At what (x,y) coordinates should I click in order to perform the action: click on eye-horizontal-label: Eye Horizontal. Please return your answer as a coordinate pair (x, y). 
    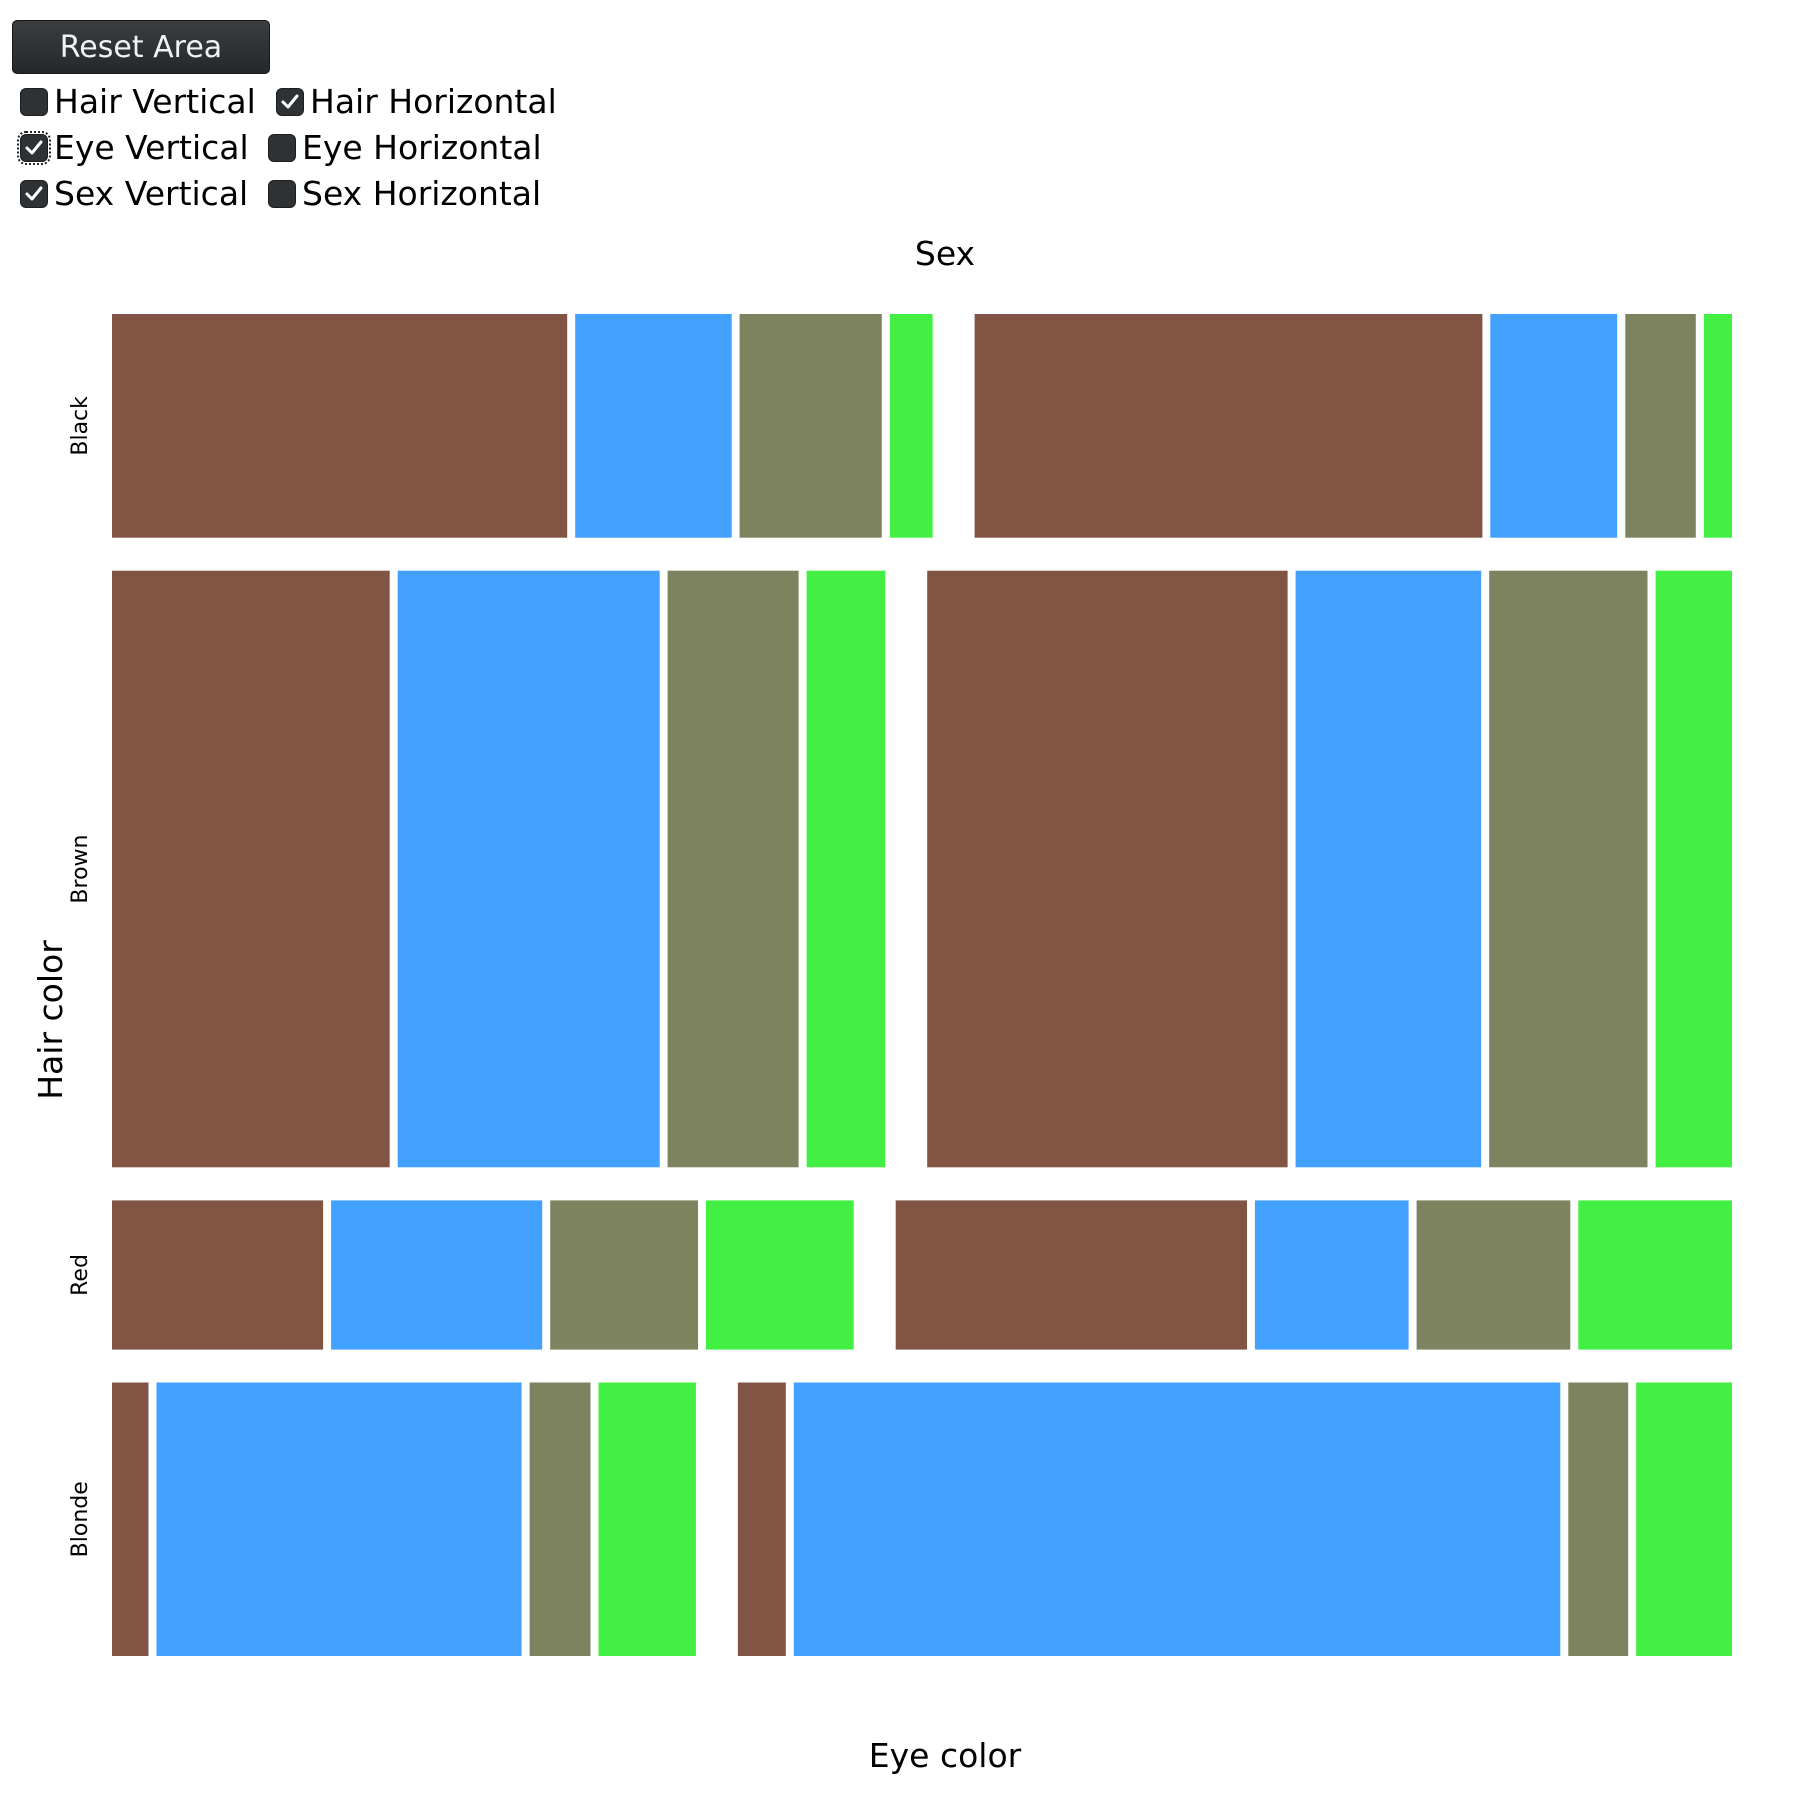
    Looking at the image, I should click on (422, 147).